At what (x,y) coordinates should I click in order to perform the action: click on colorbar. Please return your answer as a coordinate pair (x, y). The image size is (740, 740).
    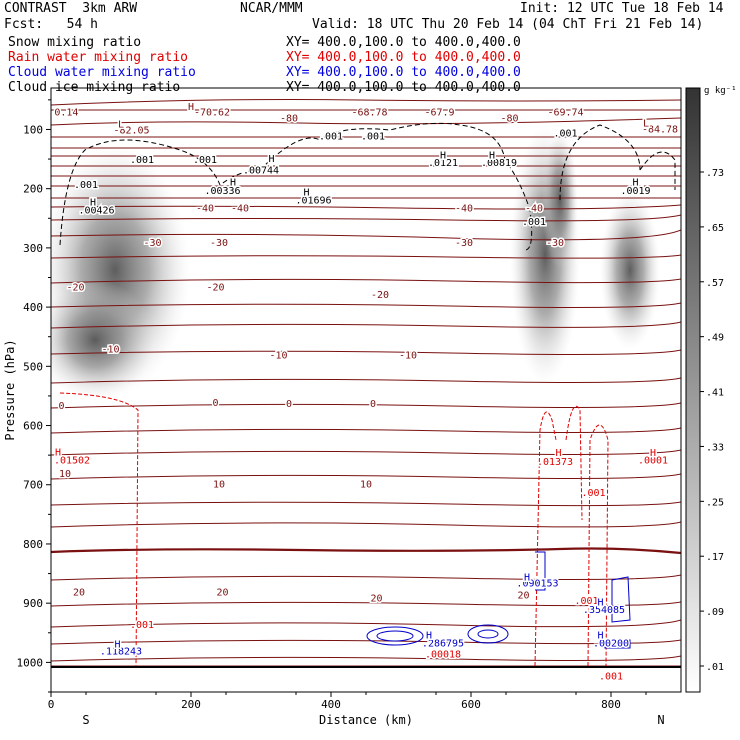
    Looking at the image, I should click on (693, 390).